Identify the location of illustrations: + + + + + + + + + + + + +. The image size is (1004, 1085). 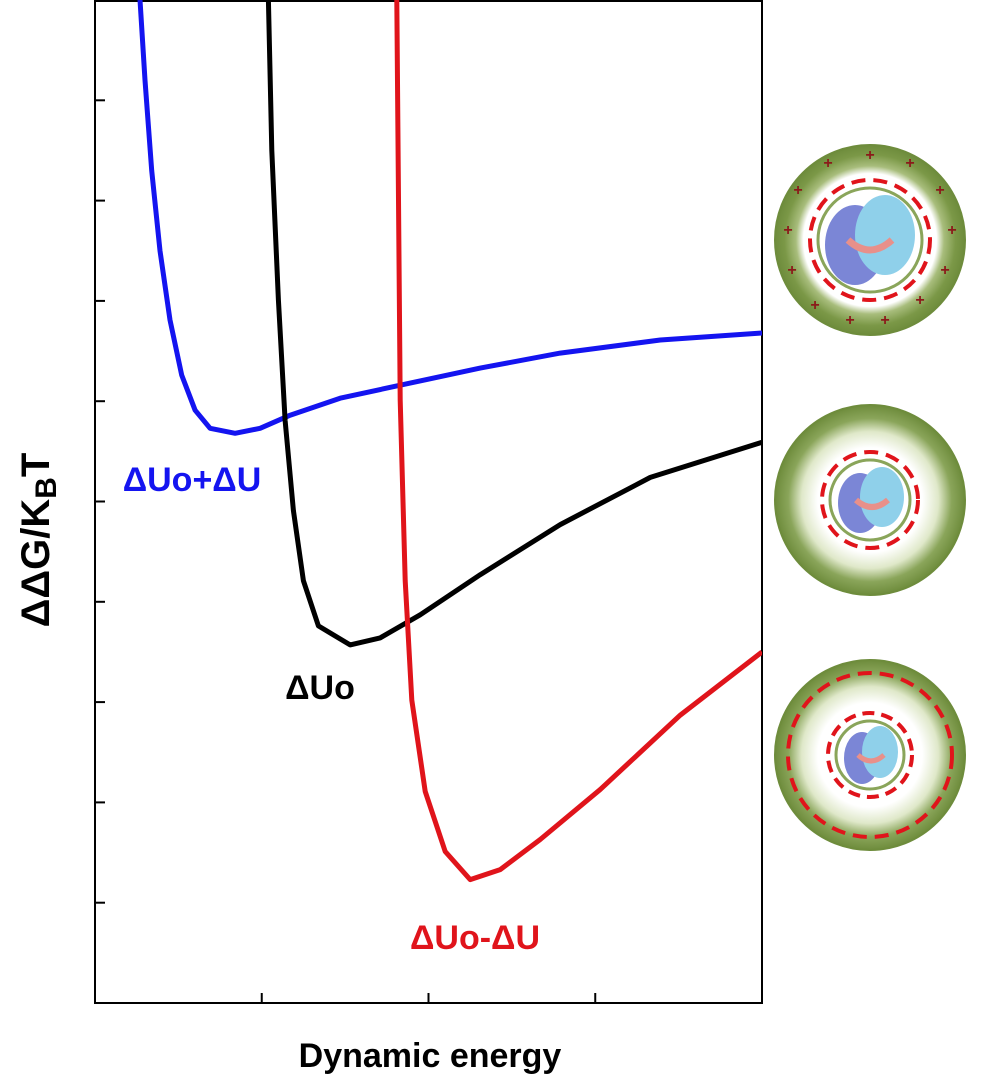
(870, 497).